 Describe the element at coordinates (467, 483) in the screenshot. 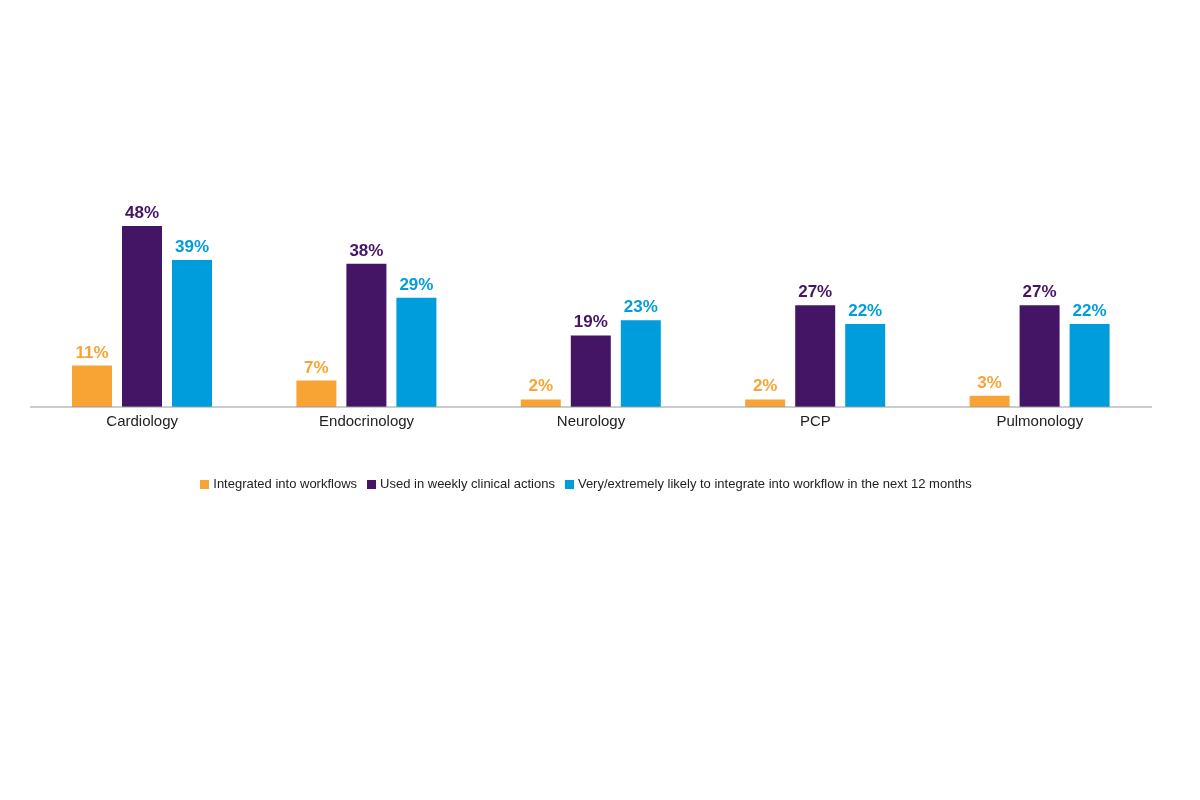

I see `legend-label: Used in weekly clinical actions` at that location.